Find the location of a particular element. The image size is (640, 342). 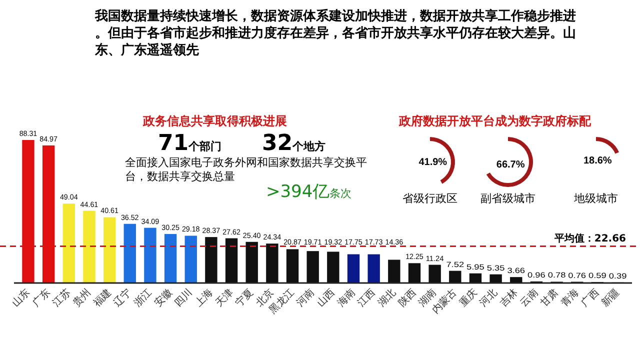

x-tick-label: 广西 is located at coordinates (590, 298).